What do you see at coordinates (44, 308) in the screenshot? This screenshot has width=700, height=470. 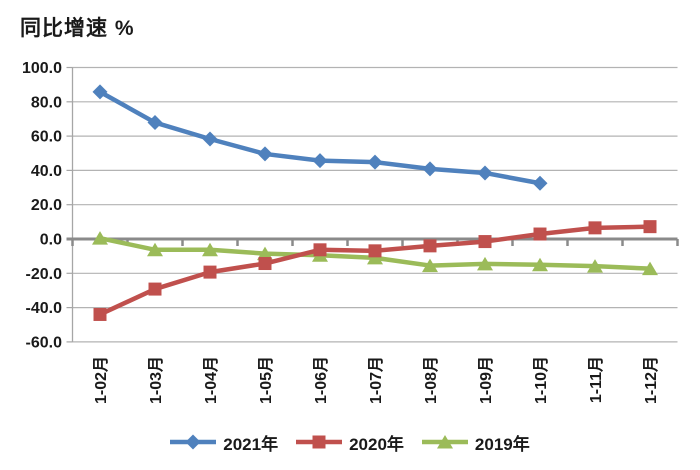 I see `y-axis-label: -40.0` at bounding box center [44, 308].